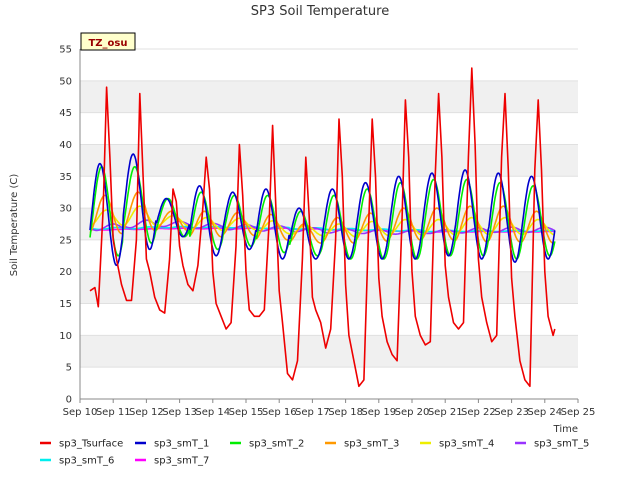 The width and height of the screenshot is (640, 480). I want to click on x-axis-title: Time, so click(565, 429).